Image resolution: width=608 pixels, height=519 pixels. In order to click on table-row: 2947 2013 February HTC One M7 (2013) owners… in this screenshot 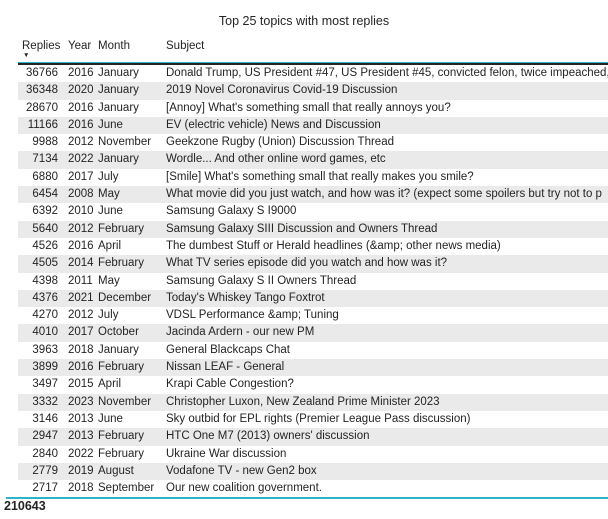, I will do `click(313, 437)`.